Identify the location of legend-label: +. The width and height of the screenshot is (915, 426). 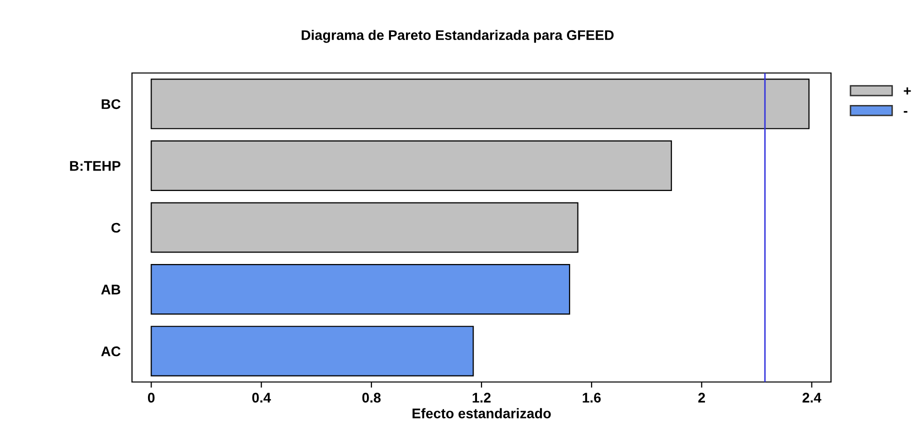
(907, 90).